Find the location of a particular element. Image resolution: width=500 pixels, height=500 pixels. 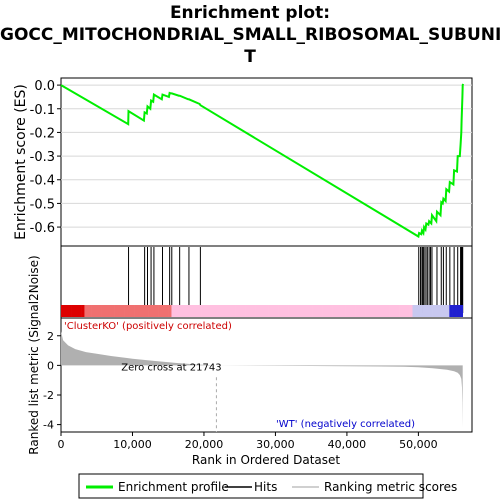

metric-y-axis-label: Ranked list metric (Signal2Noise) is located at coordinates (34, 354).